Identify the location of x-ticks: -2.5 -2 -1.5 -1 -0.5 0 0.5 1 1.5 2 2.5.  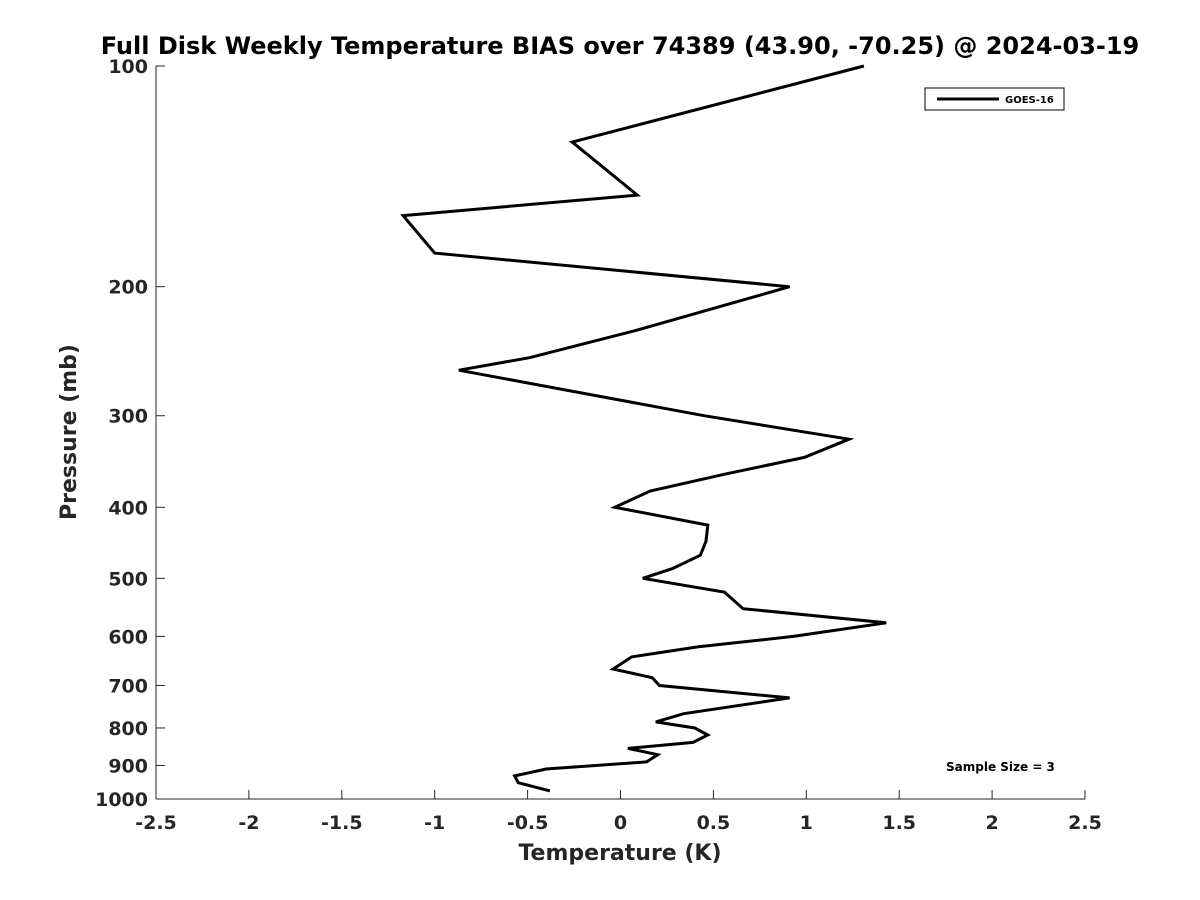
(618, 812).